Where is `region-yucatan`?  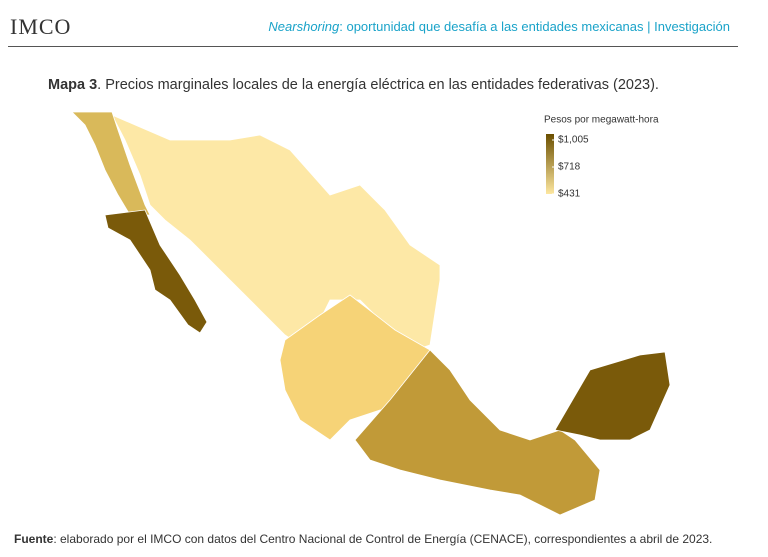
region-yucatan is located at coordinates (612, 396).